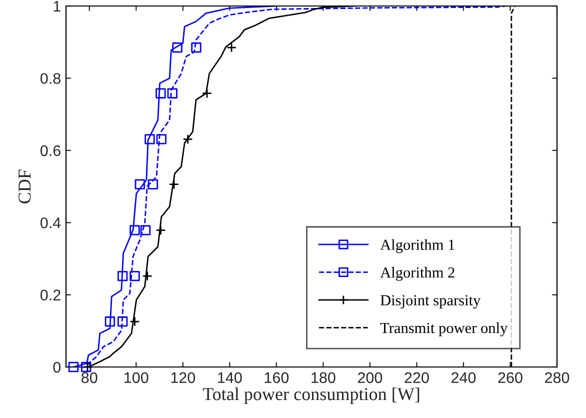 Image resolution: width=586 pixels, height=418 pixels. Describe the element at coordinates (50, 150) in the screenshot. I see `y-tick-label: 0.6` at that location.